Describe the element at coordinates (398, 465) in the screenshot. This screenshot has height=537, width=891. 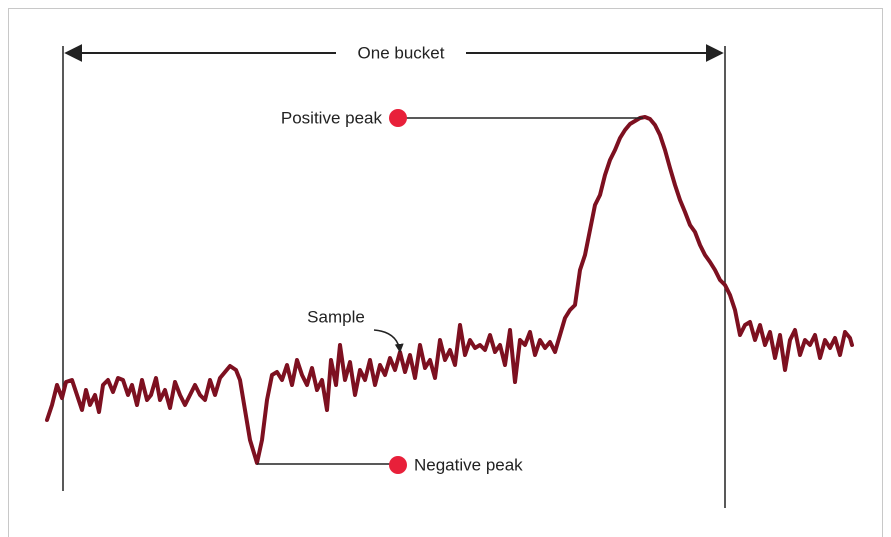
I see `negative-peak-dot` at that location.